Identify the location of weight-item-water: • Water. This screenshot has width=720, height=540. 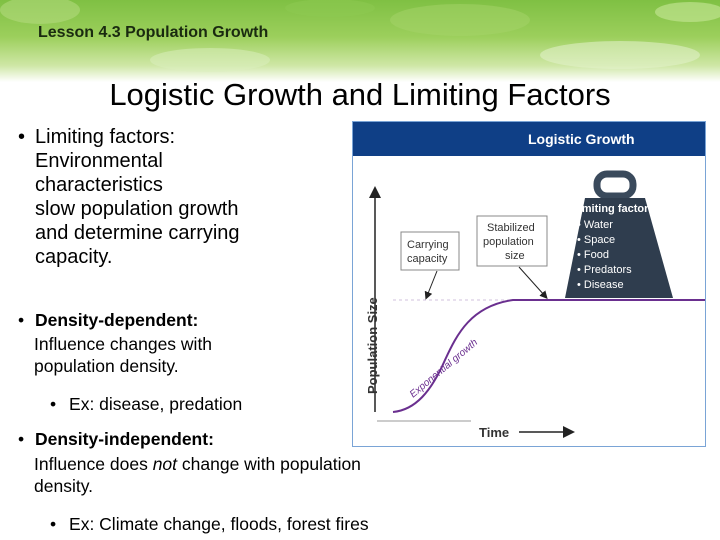
(595, 225).